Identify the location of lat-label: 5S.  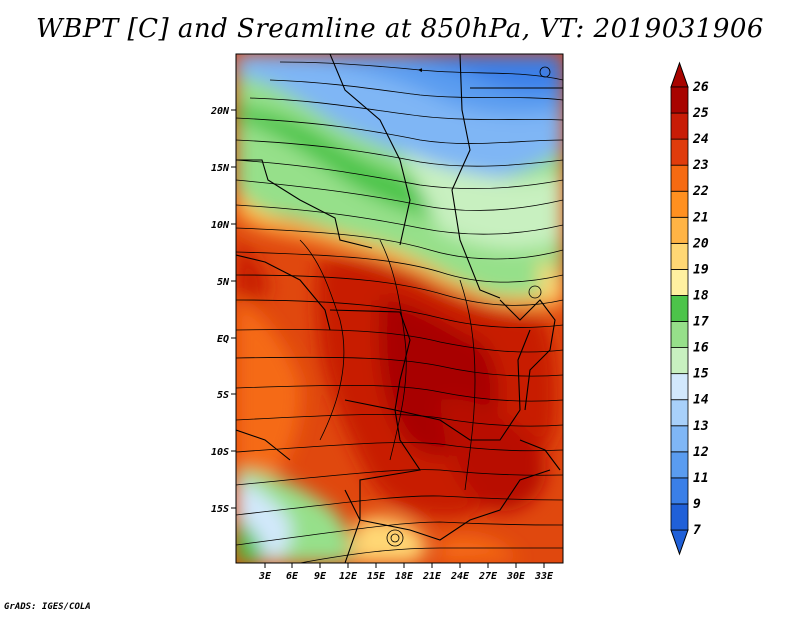
(223, 395).